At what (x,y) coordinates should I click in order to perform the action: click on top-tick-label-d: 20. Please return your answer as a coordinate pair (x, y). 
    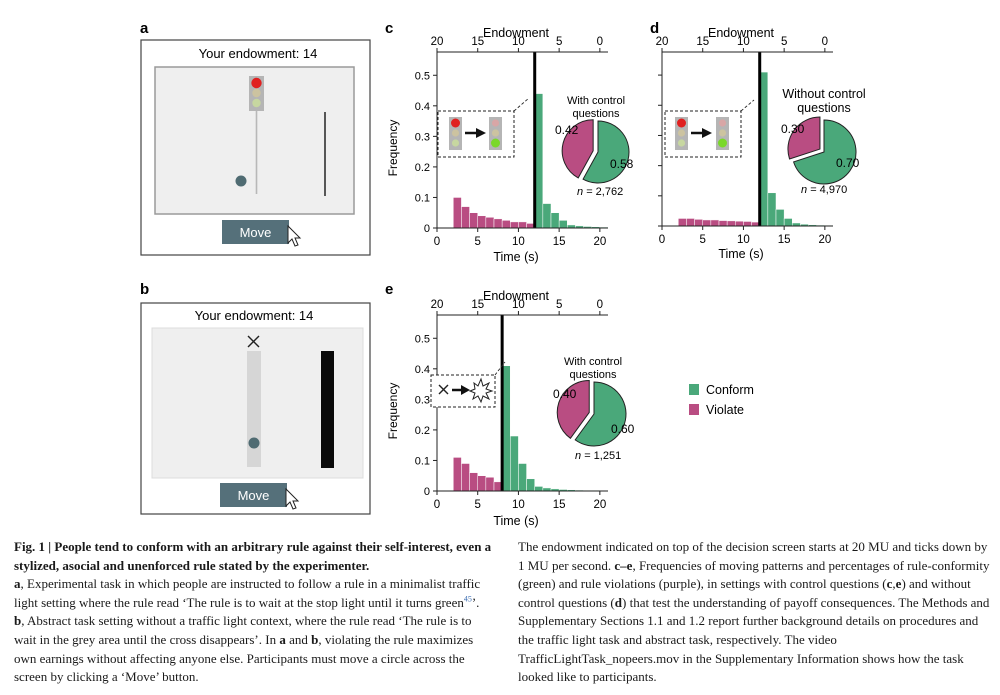
    Looking at the image, I should click on (662, 42).